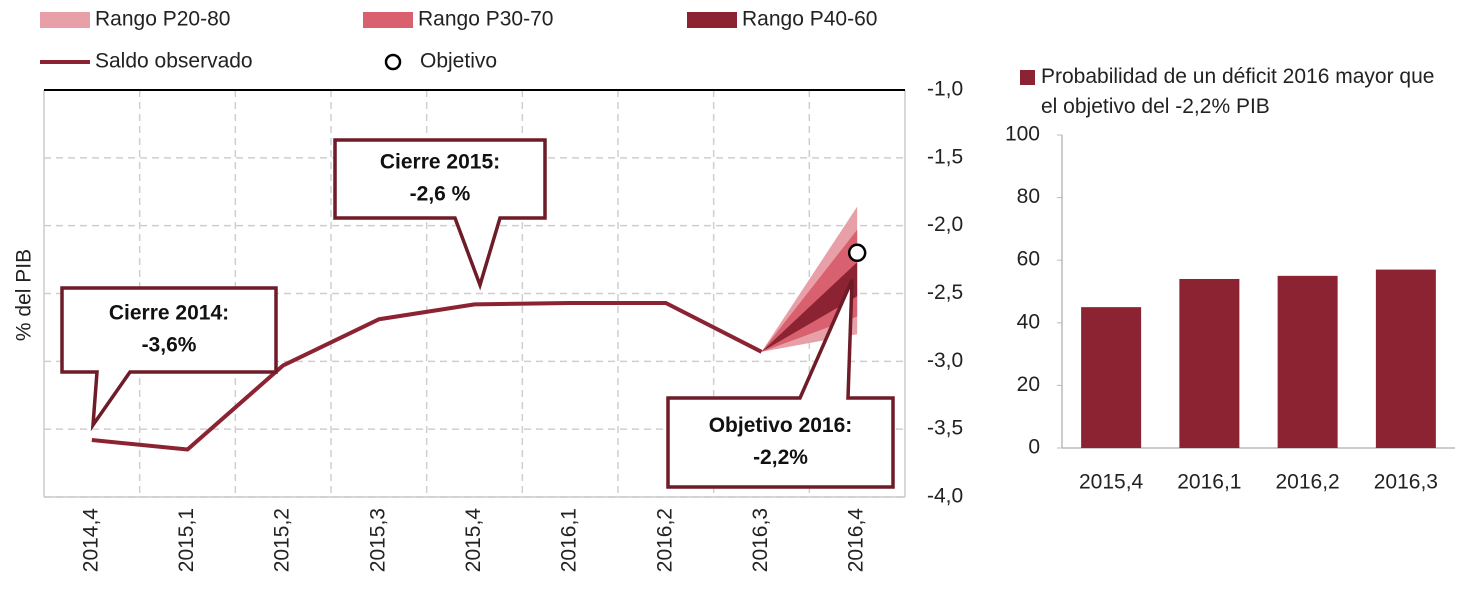 This screenshot has height=589, width=1459. I want to click on y-tick-label: -1,0, so click(945, 89).